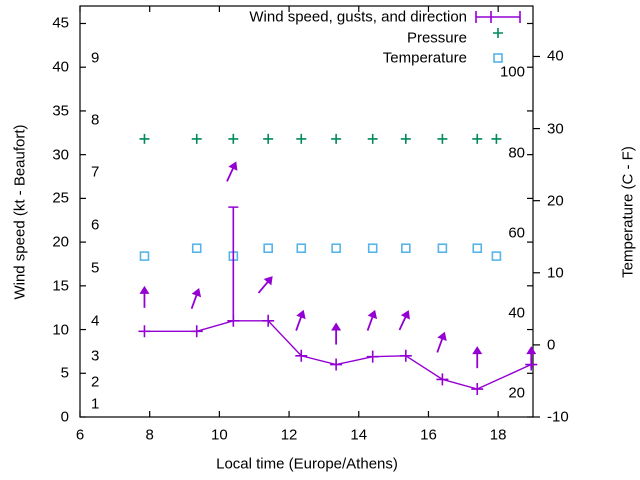  What do you see at coordinates (60, 286) in the screenshot?
I see `y-tick-label-15: 15` at bounding box center [60, 286].